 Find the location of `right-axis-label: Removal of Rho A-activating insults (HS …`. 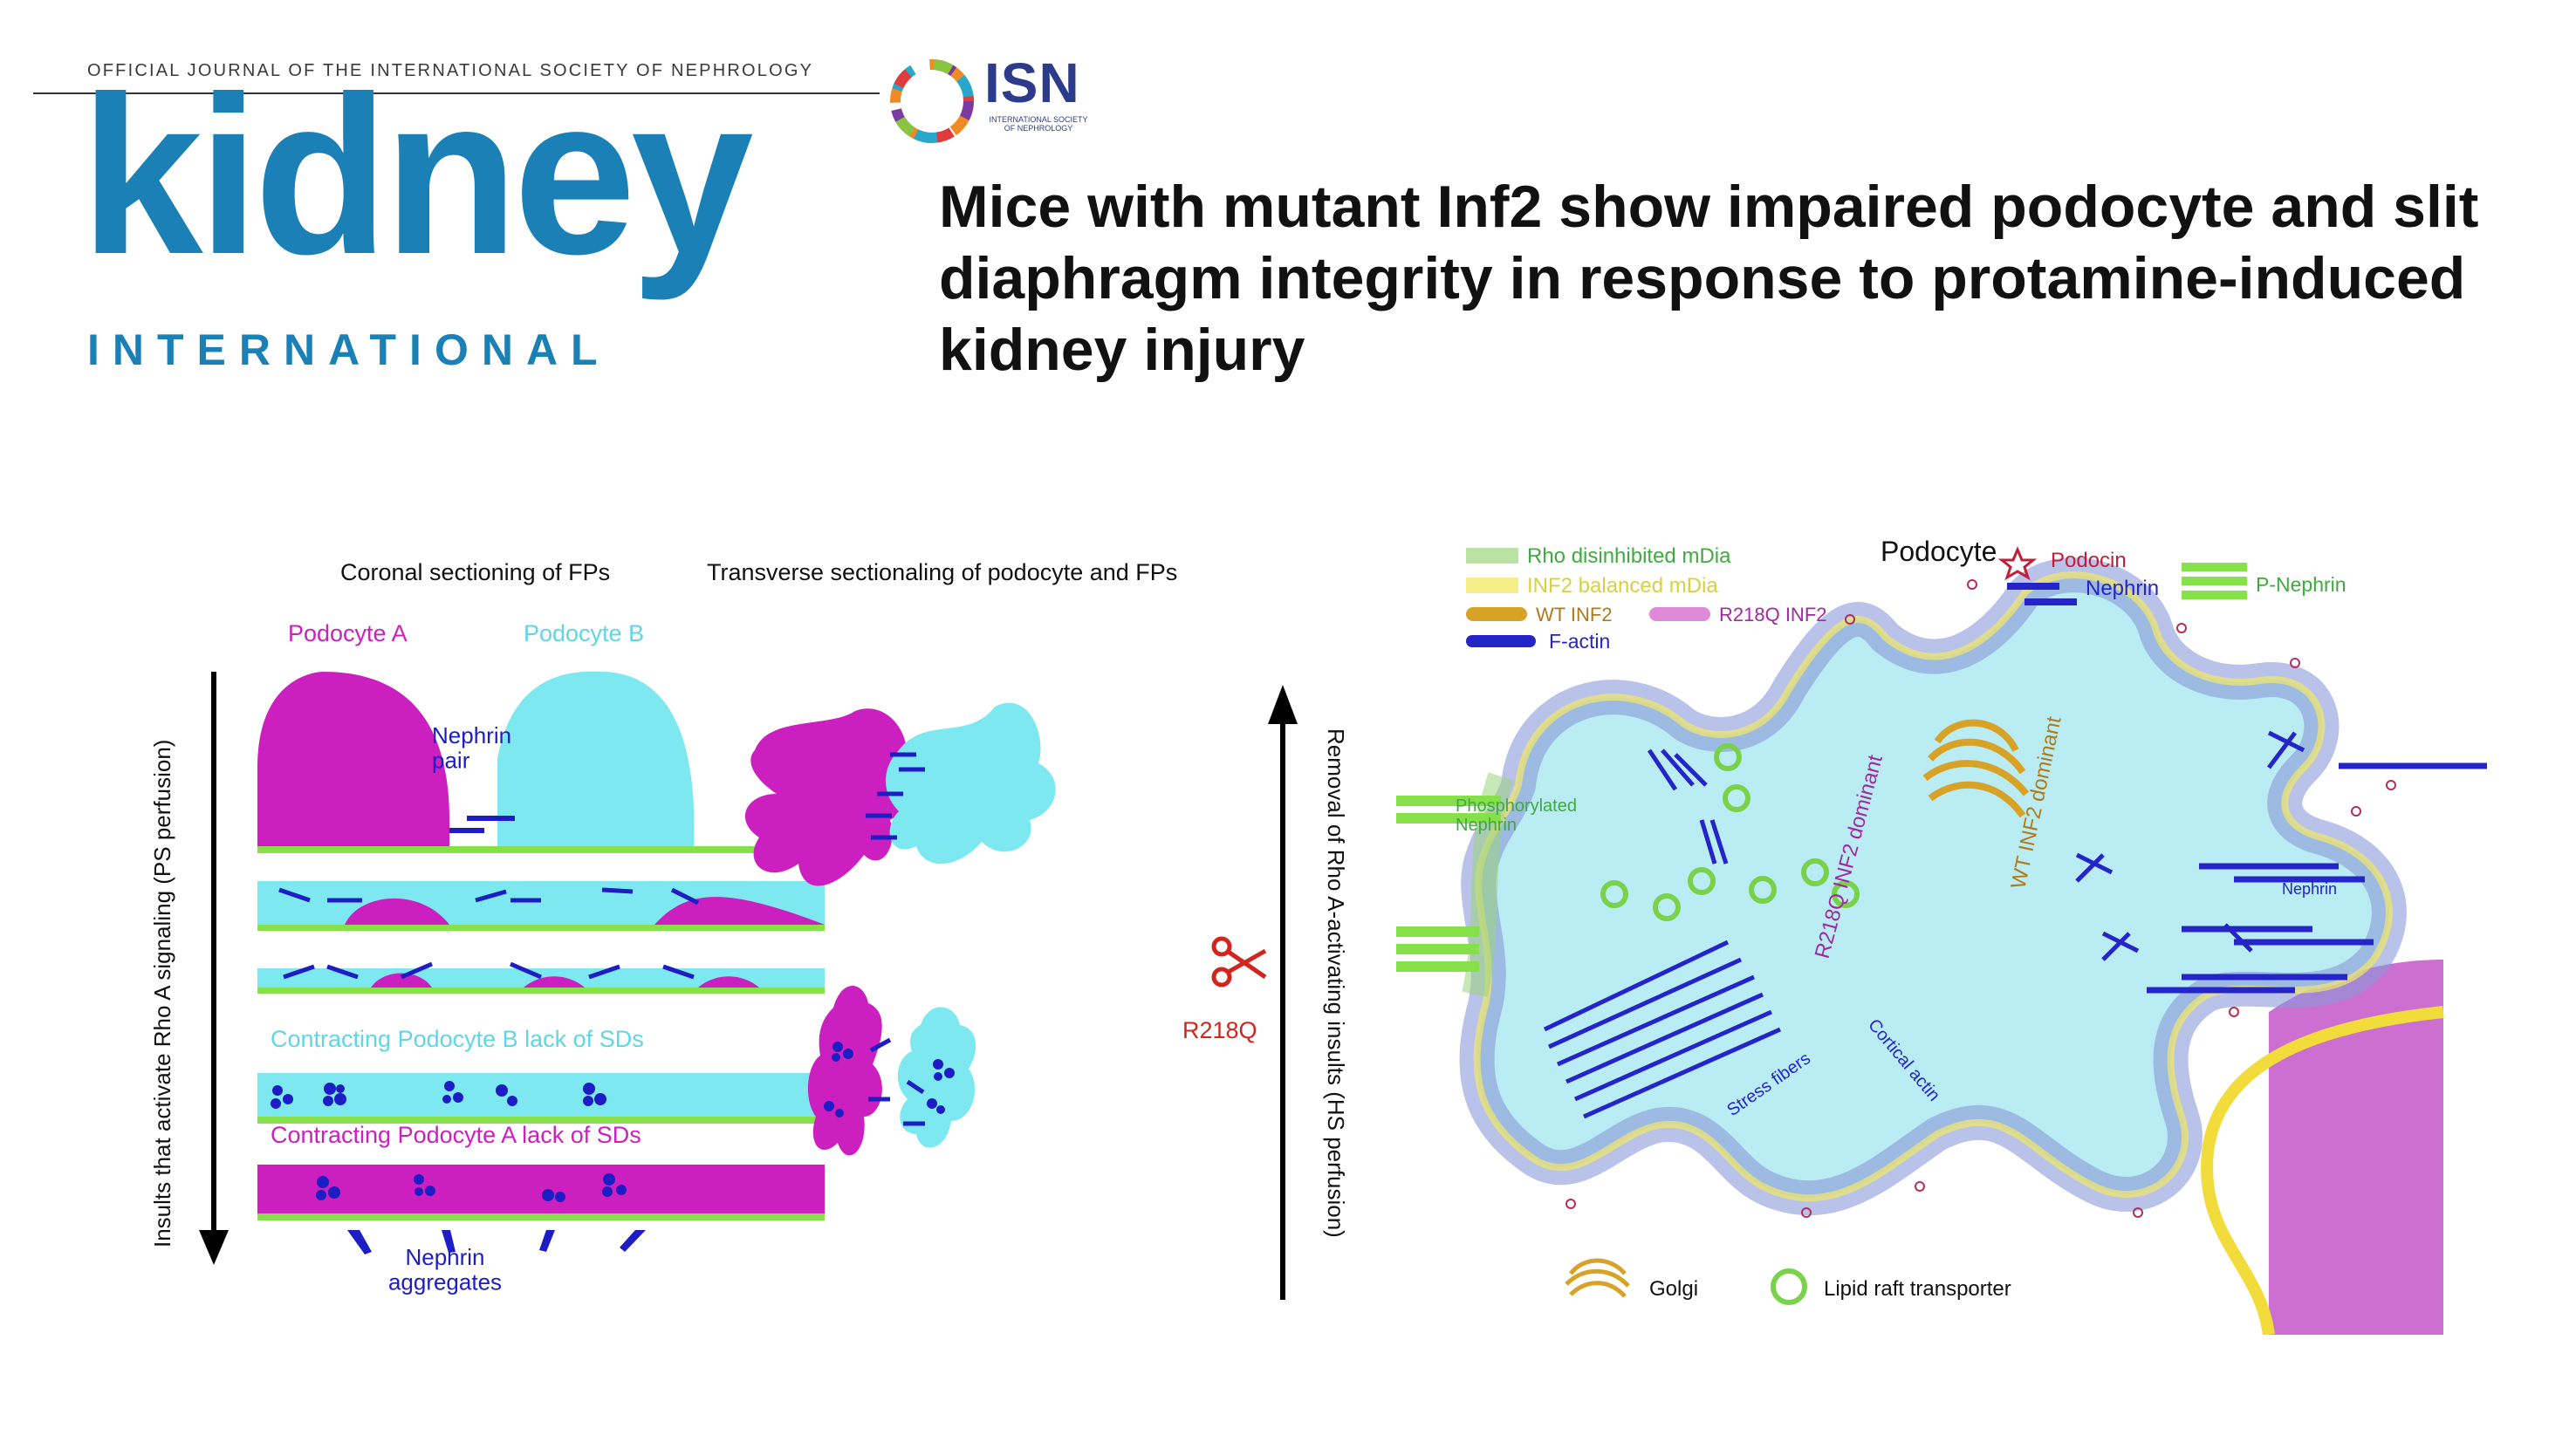

right-axis-label: Removal of Rho A-activating insults (HS … is located at coordinates (1336, 983).